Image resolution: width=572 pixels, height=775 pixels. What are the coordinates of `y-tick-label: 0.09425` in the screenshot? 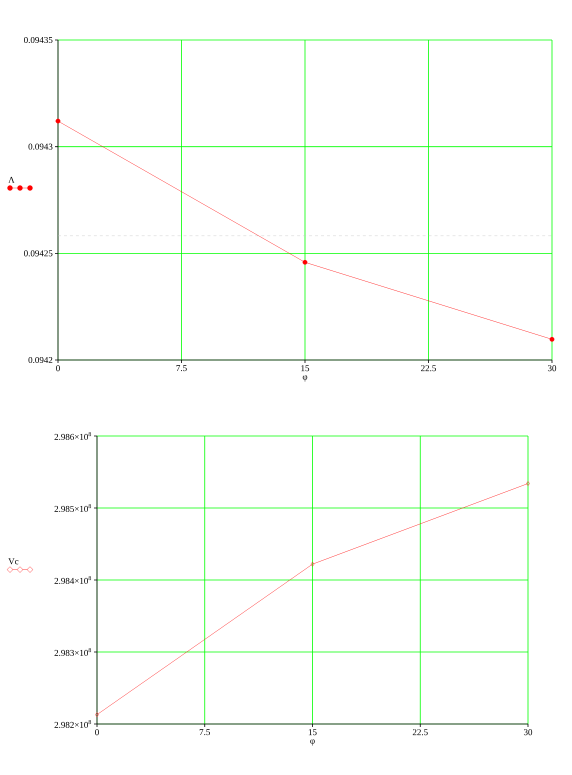 It's located at (38, 253).